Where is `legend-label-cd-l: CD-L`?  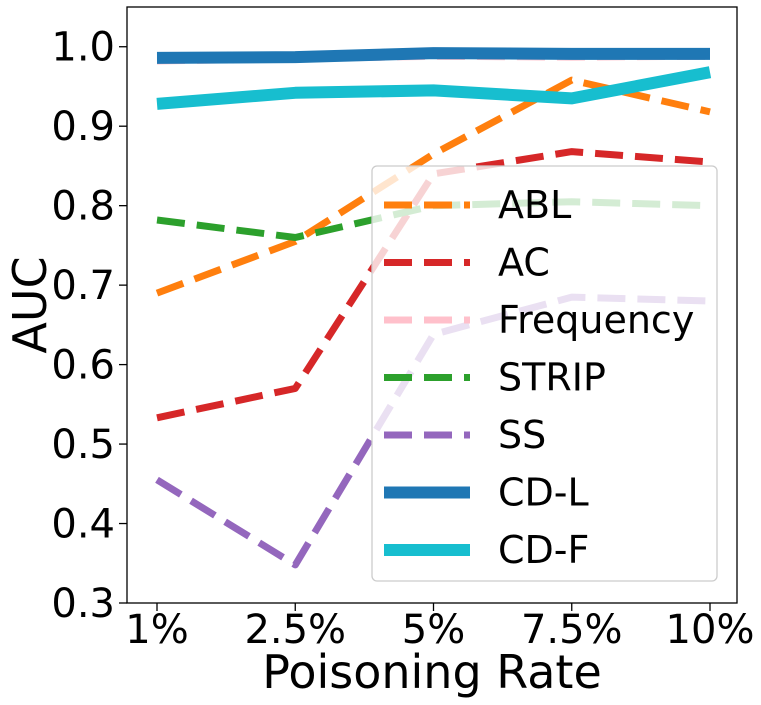
legend-label-cd-l: CD-L is located at coordinates (543, 493).